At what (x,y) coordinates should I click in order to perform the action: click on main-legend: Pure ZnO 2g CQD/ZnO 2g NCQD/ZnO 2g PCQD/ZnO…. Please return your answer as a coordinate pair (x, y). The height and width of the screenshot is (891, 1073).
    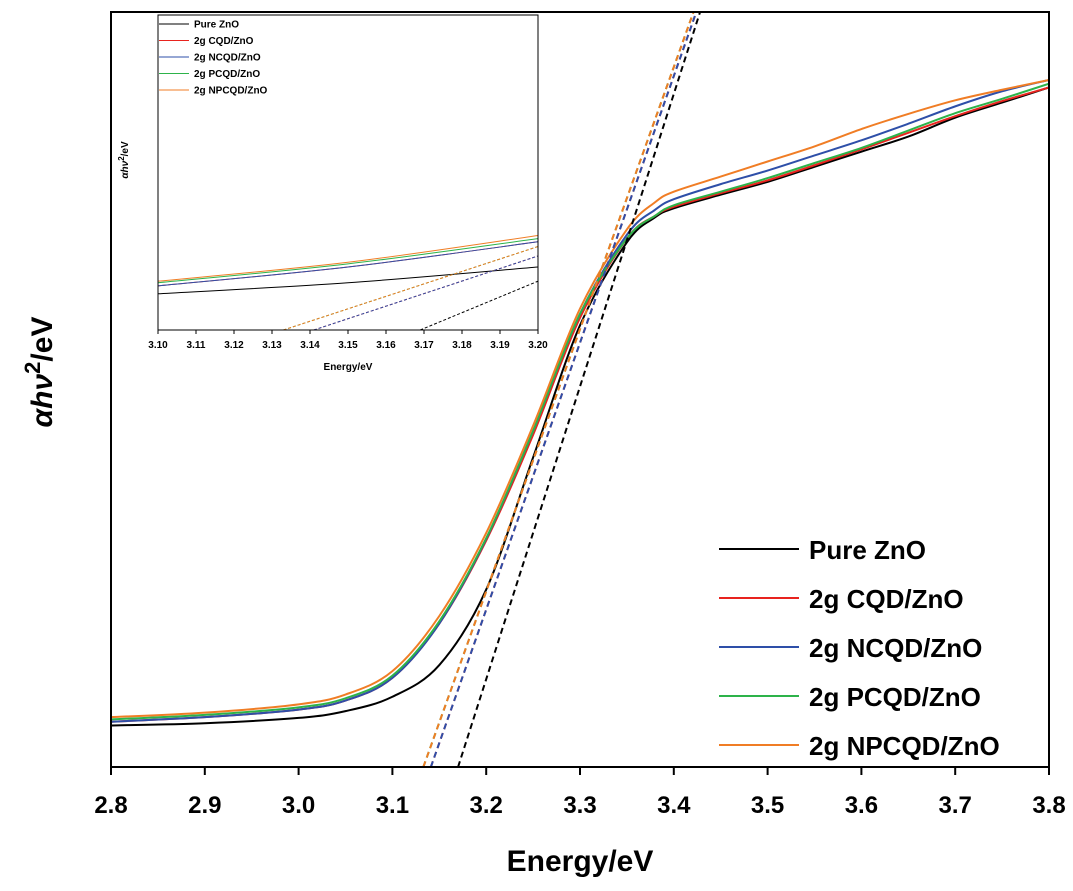
    Looking at the image, I should click on (859, 648).